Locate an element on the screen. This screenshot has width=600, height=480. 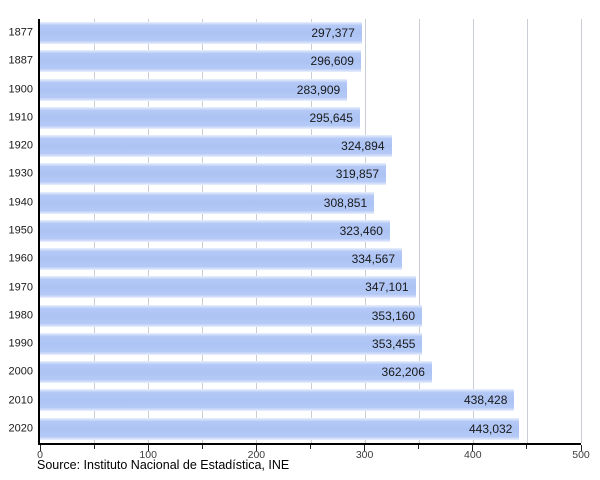
bar: 308,851 is located at coordinates (207, 202).